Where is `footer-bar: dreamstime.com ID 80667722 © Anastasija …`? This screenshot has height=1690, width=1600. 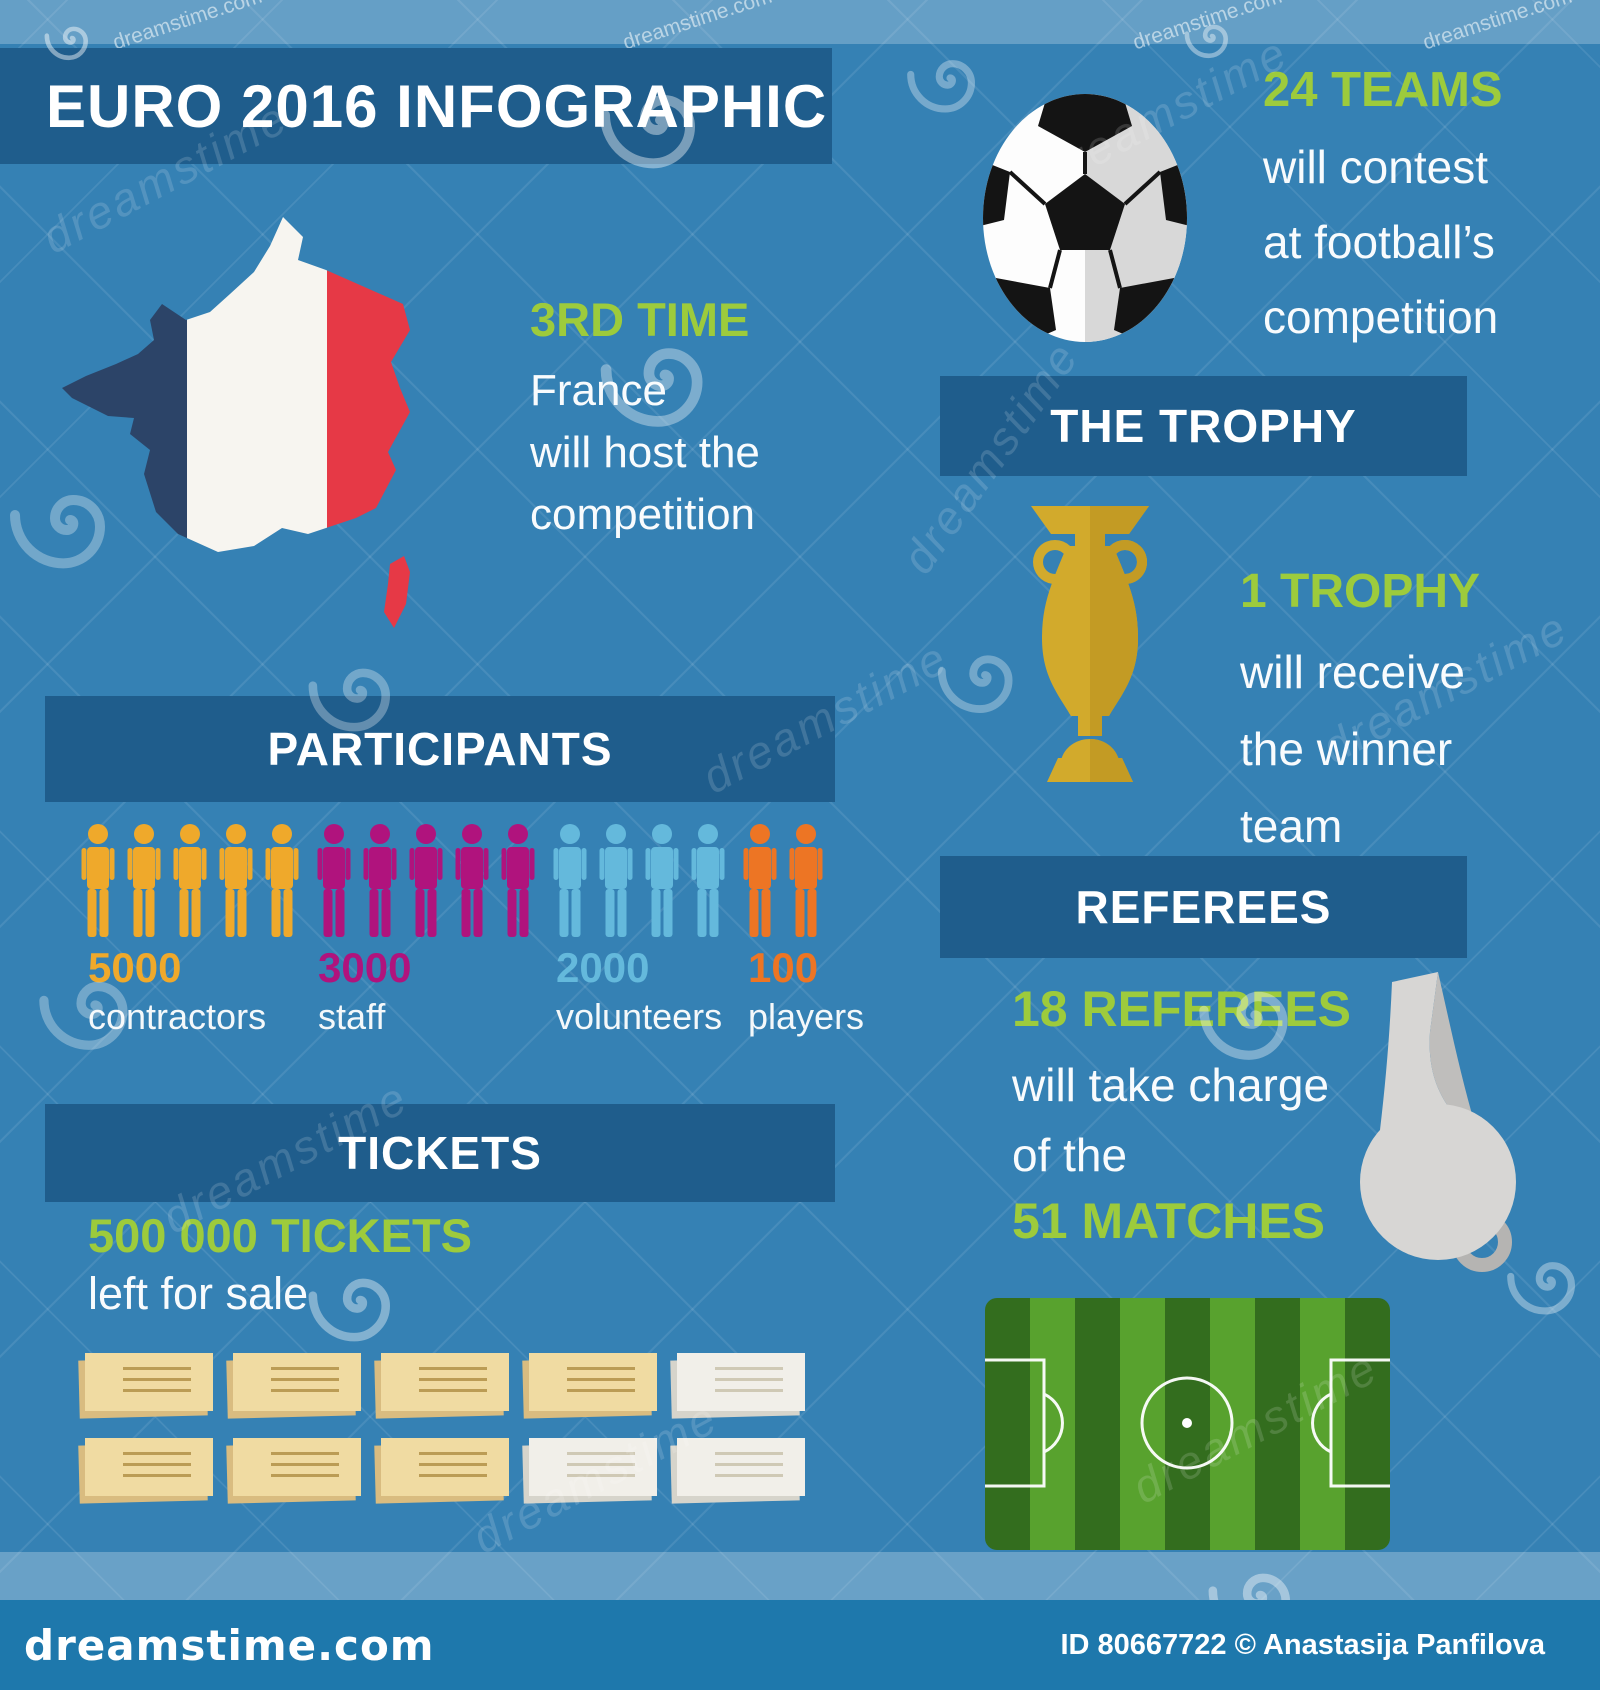
footer-bar: dreamstime.com ID 80667722 © Anastasija … is located at coordinates (800, 1645).